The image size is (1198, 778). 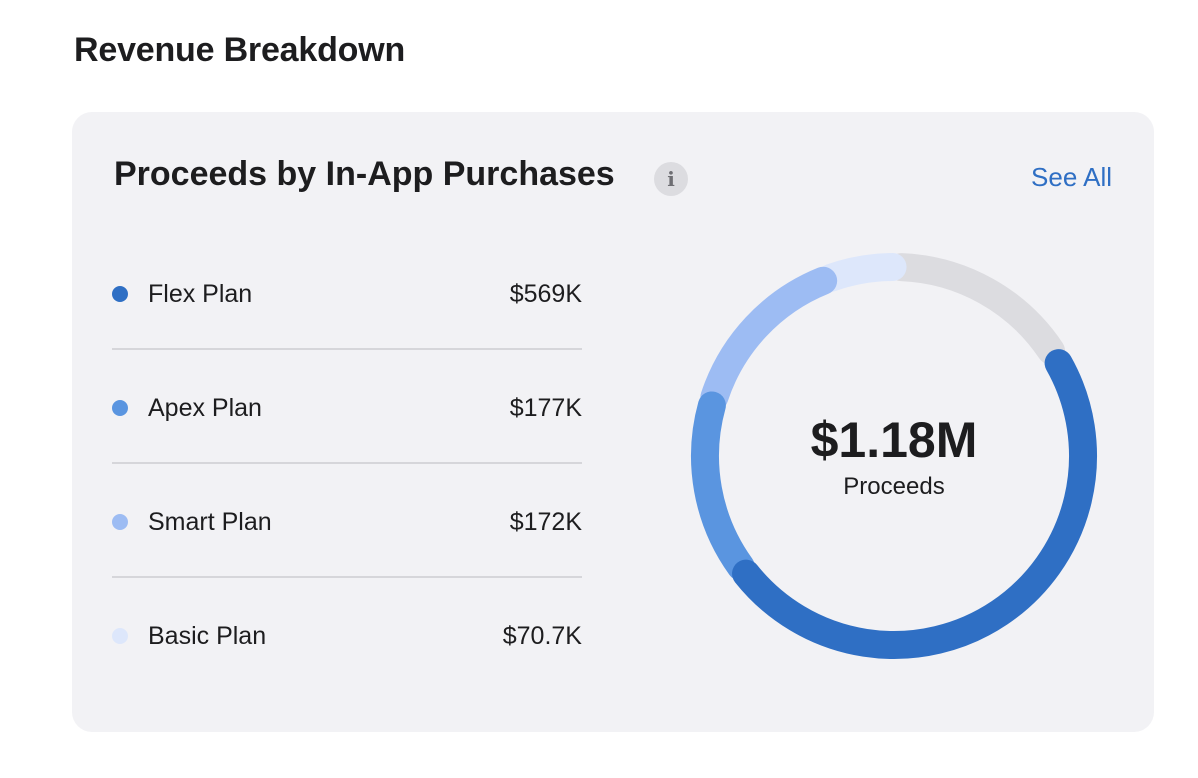 I want to click on legend-label: Apex Plan, so click(x=205, y=408).